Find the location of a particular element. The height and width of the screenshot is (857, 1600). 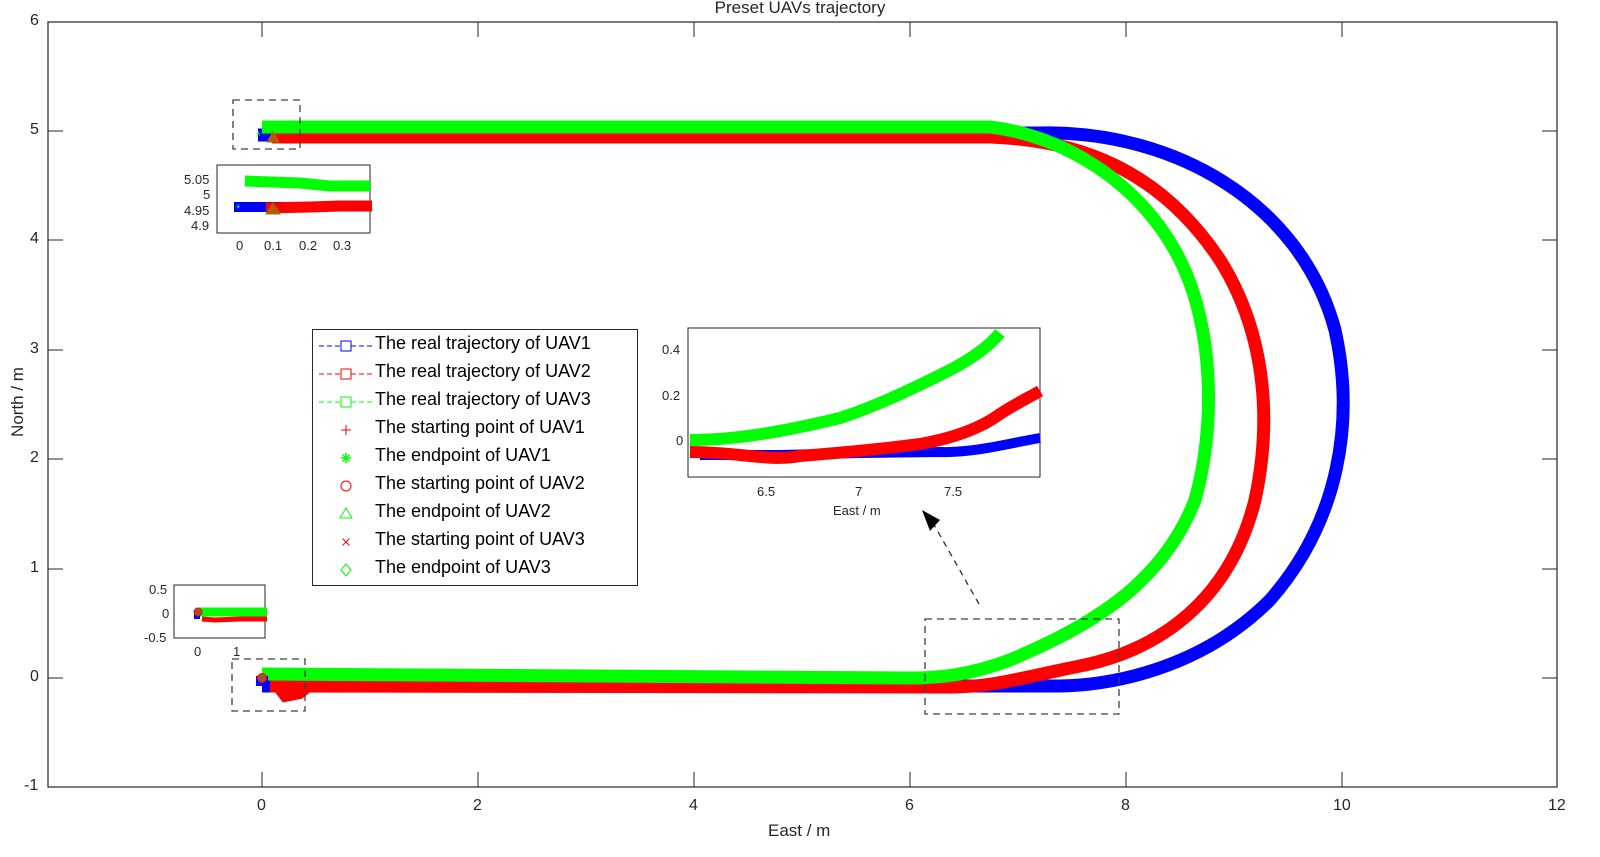

inset-turn-zoom is located at coordinates (865, 402).